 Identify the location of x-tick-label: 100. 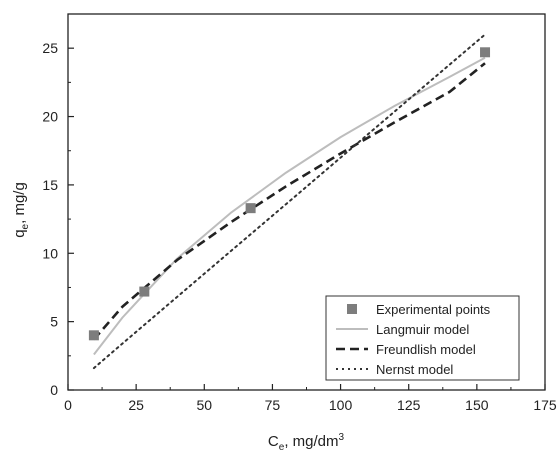
(341, 405).